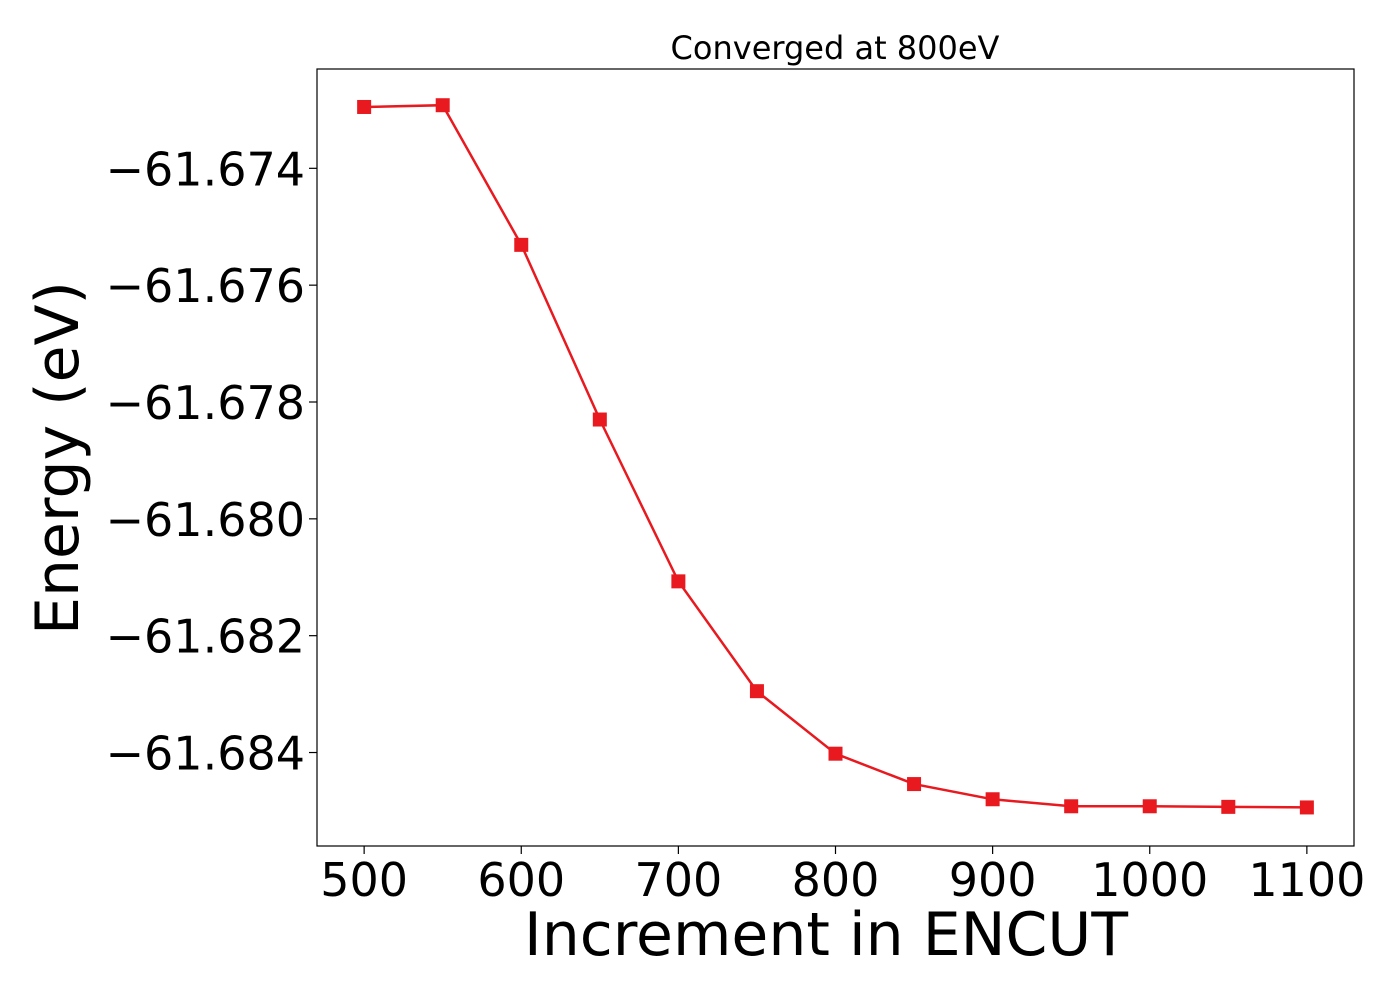 This screenshot has width=1400, height=1000. What do you see at coordinates (826, 935) in the screenshot?
I see `x-axis-label: Increment in ENCUT` at bounding box center [826, 935].